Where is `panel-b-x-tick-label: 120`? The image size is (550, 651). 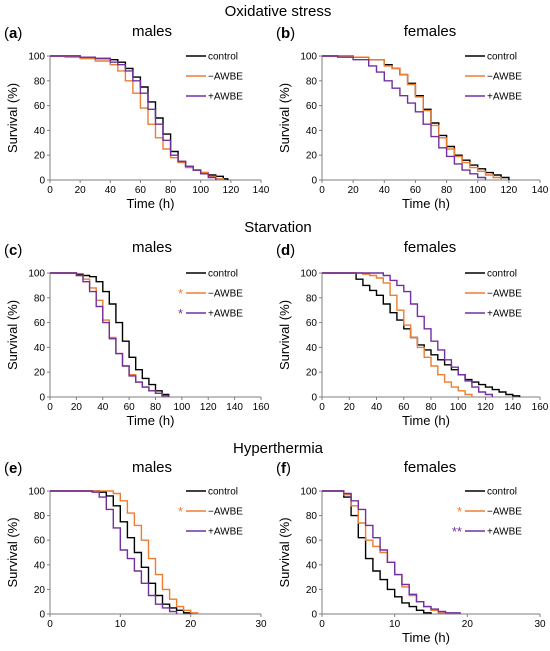
panel-b-x-tick-label: 120 is located at coordinates (509, 190).